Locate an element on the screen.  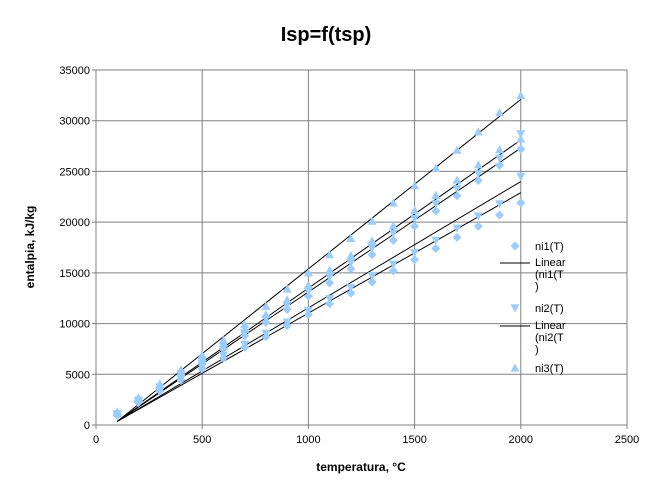
legend-label: ni1(T) is located at coordinates (549, 247).